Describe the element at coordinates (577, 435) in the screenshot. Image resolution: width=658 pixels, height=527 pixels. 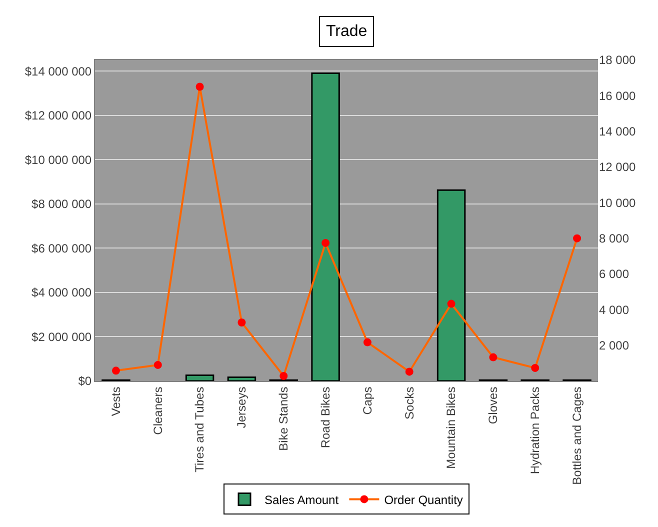
I see `x-tick-label: Bottles and Cages` at that location.